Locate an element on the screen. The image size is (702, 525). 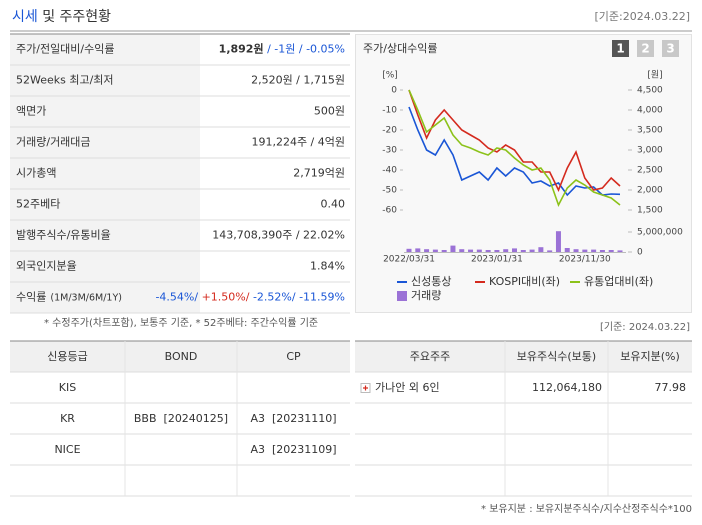
legend-swatch is located at coordinates (402, 296).